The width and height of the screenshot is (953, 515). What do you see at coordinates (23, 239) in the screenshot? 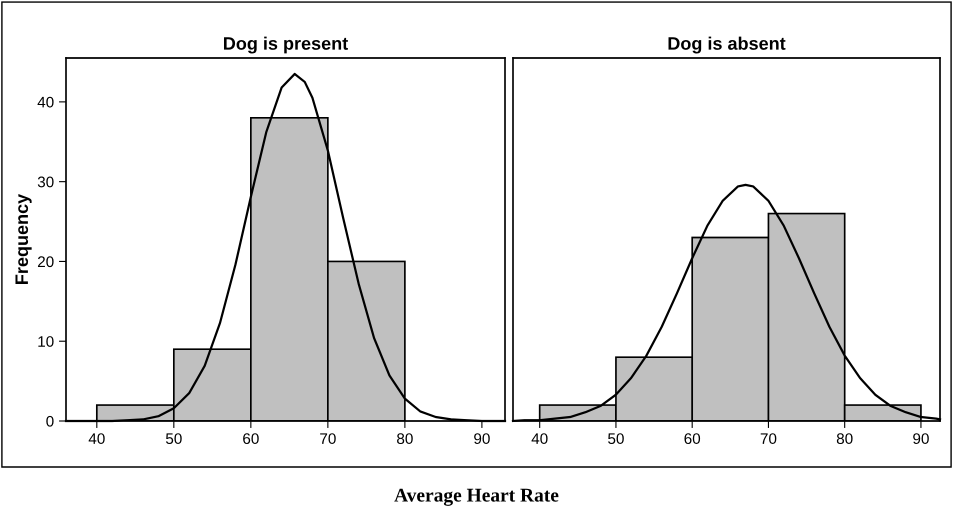
I see `y-axis-title: Frequency` at bounding box center [23, 239].